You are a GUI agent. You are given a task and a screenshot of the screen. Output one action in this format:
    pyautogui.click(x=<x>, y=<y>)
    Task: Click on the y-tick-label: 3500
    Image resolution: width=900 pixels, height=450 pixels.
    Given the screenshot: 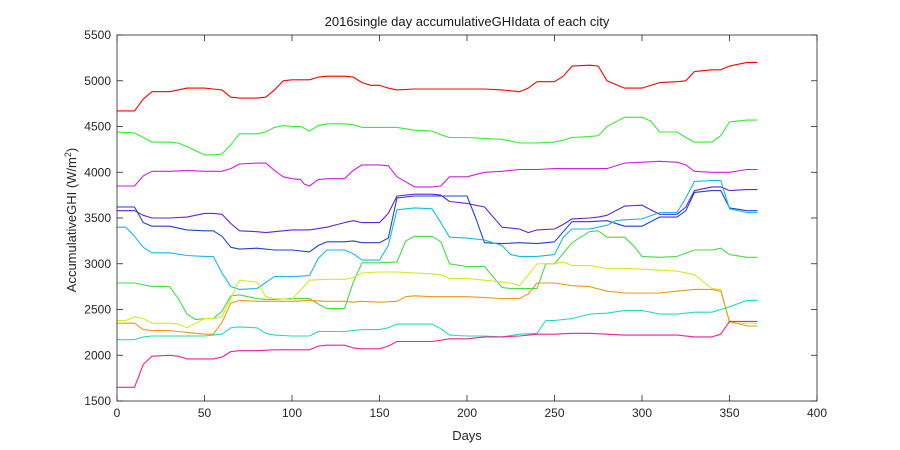 What is the action you would take?
    pyautogui.click(x=97, y=218)
    